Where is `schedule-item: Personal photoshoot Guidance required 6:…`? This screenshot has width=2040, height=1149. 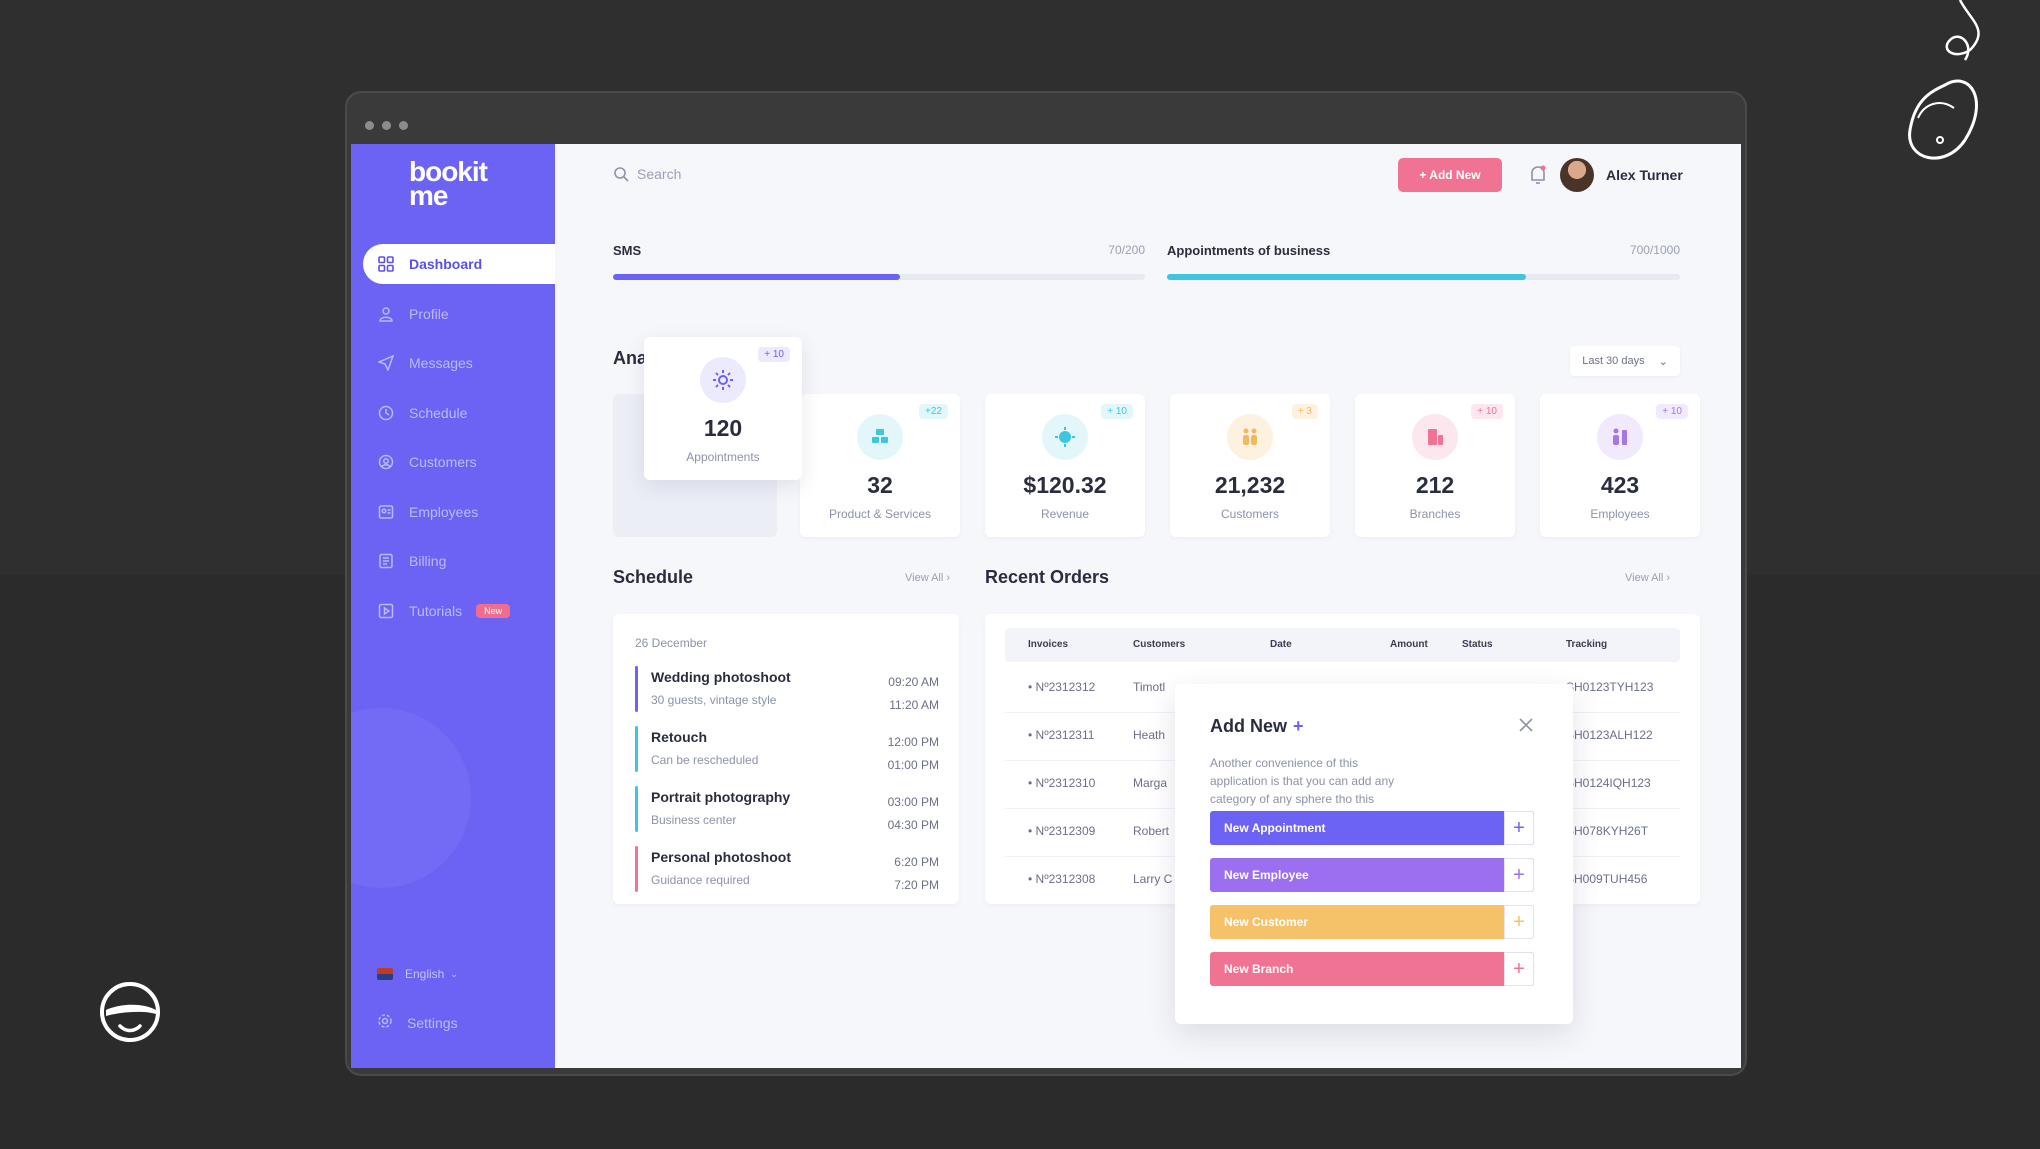 schedule-item: Personal photoshoot Guidance required 6:… is located at coordinates (787, 869).